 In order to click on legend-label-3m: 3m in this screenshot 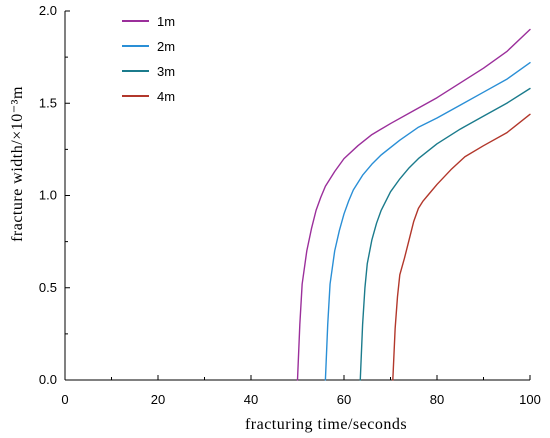, I will do `click(166, 71)`.